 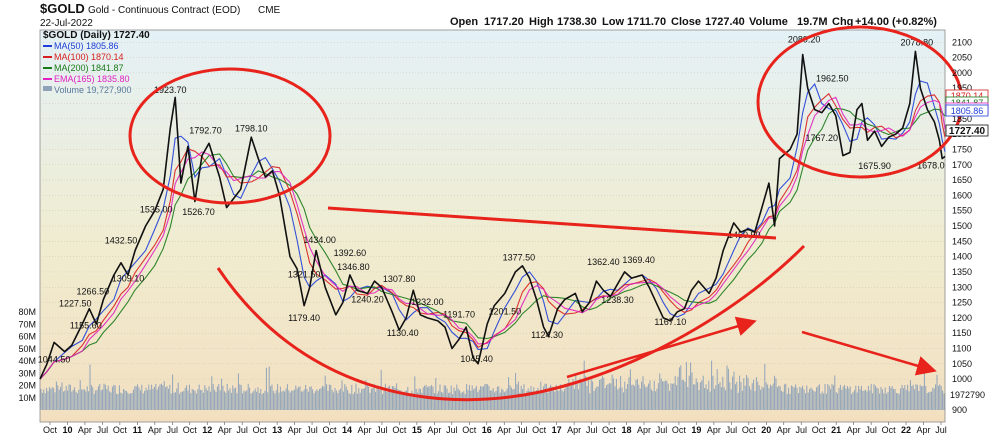 What do you see at coordinates (93, 90) in the screenshot?
I see `legend-label-volume: Volume 19,727,900` at bounding box center [93, 90].